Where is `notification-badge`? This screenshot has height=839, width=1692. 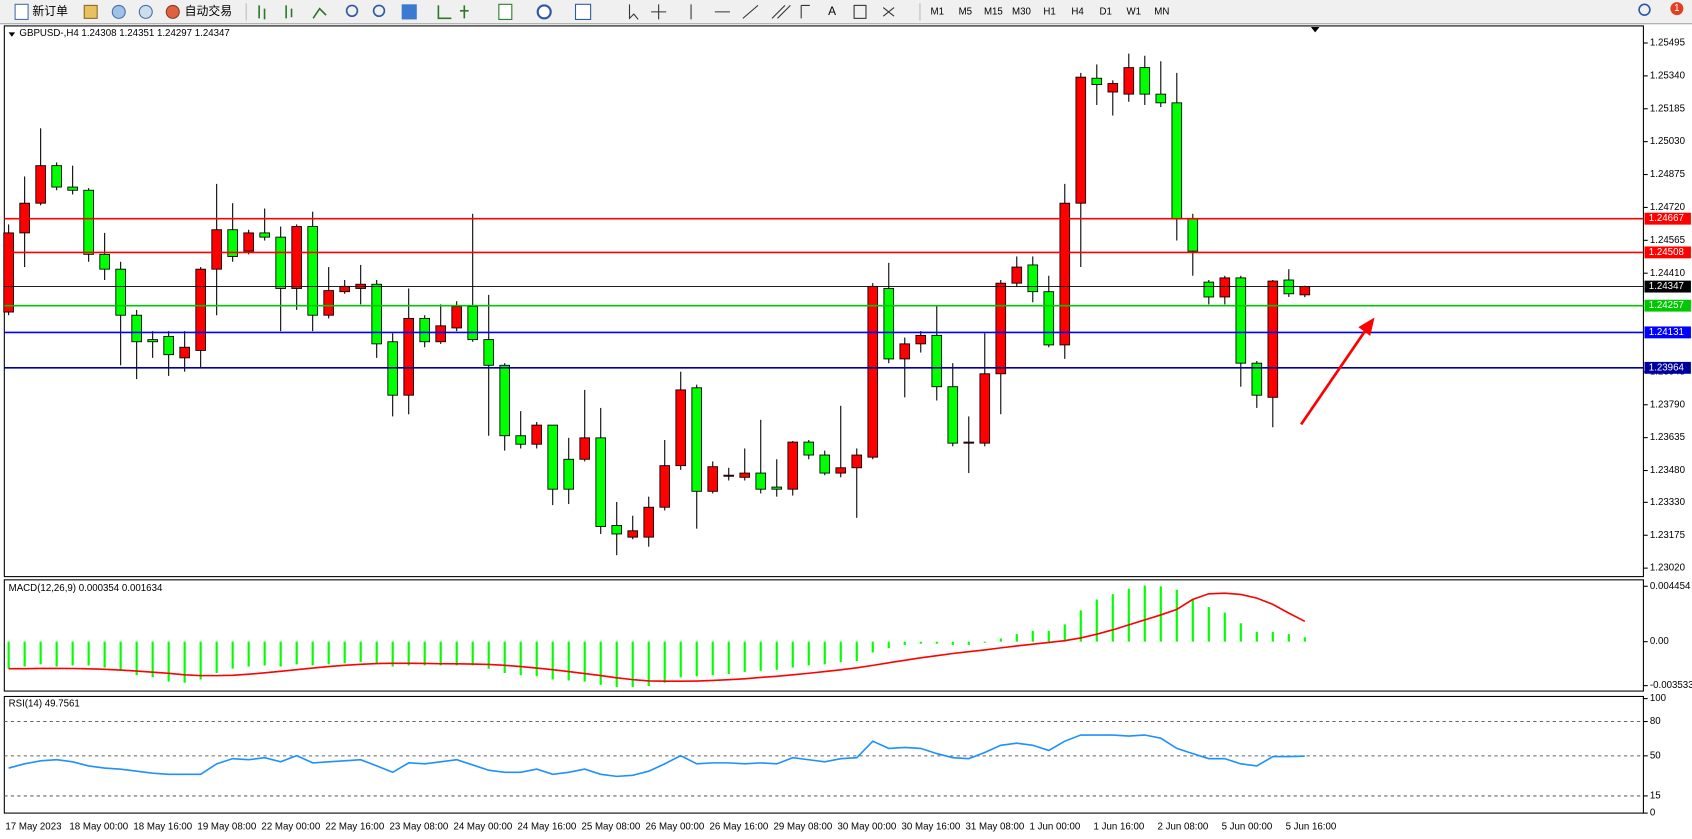 notification-badge is located at coordinates (1677, 9).